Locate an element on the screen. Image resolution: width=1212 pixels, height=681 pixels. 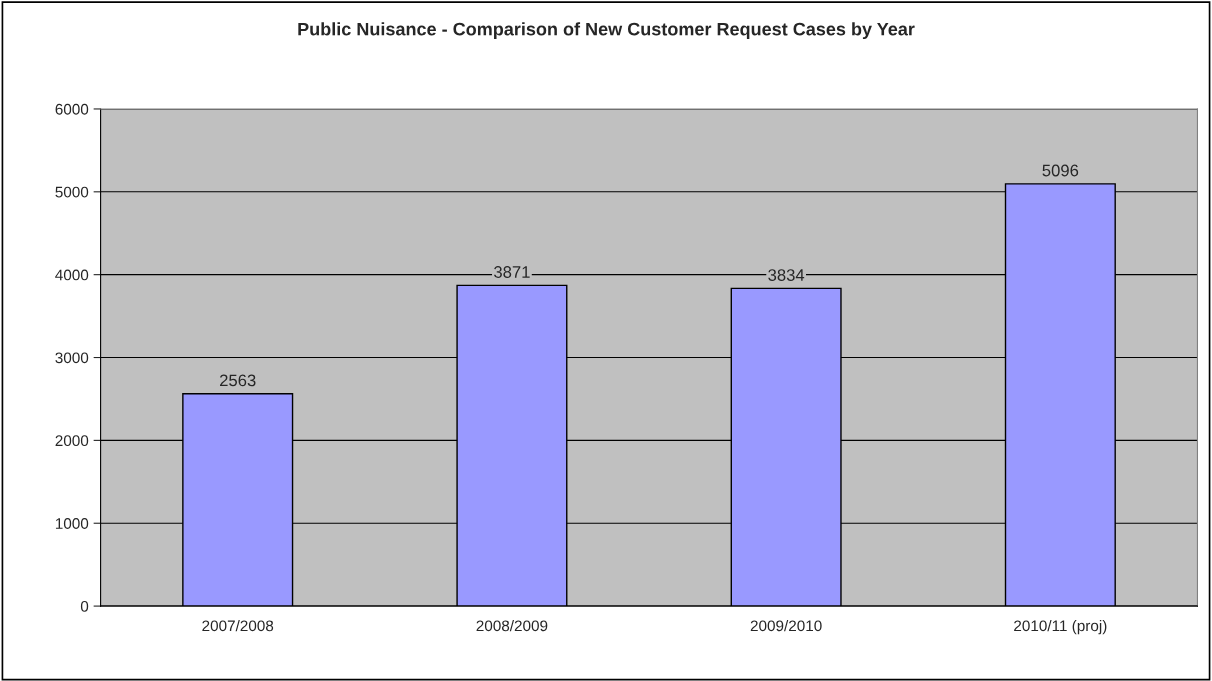
y-tick-label: 2000 is located at coordinates (72, 441).